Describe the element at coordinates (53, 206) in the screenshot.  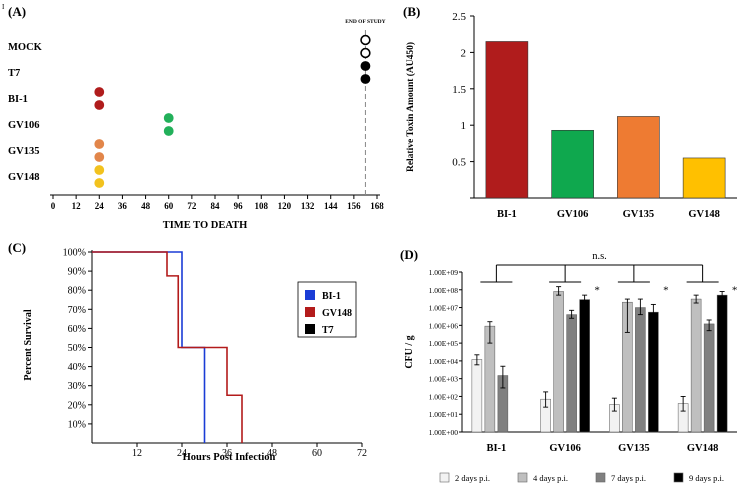
I see `panel-a-x-tick-label: 0` at that location.